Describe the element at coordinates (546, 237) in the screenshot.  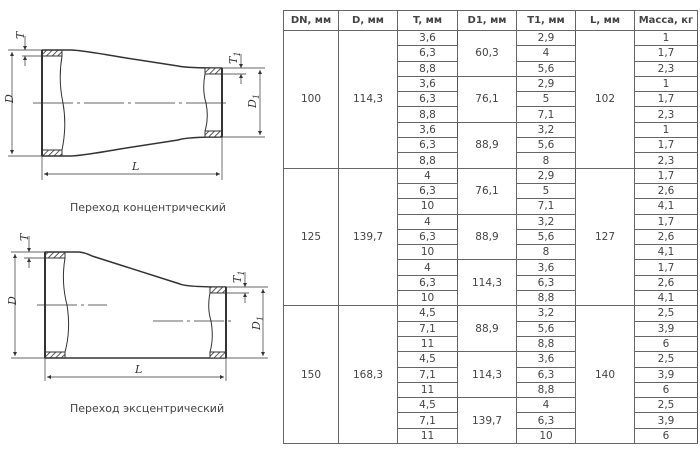
I see `t1-cell: 5,6` at that location.